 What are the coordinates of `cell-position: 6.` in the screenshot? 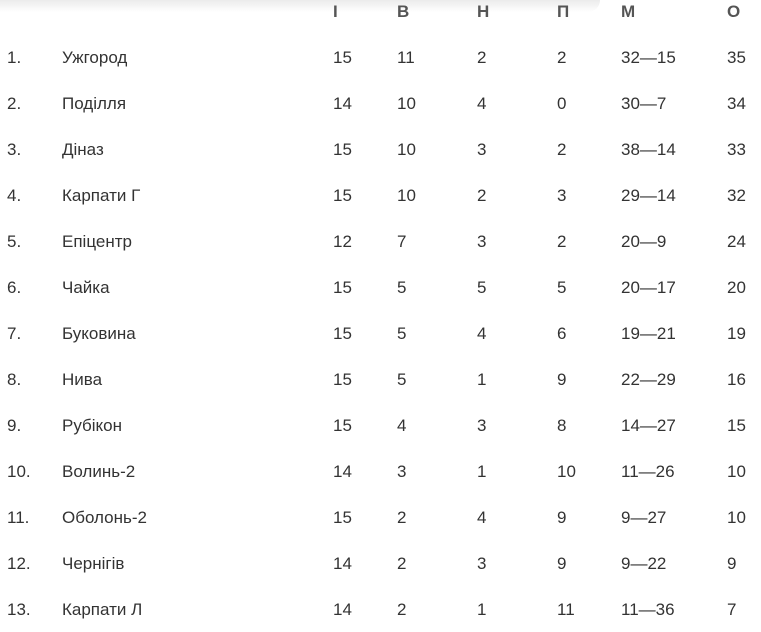 It's located at (14, 287).